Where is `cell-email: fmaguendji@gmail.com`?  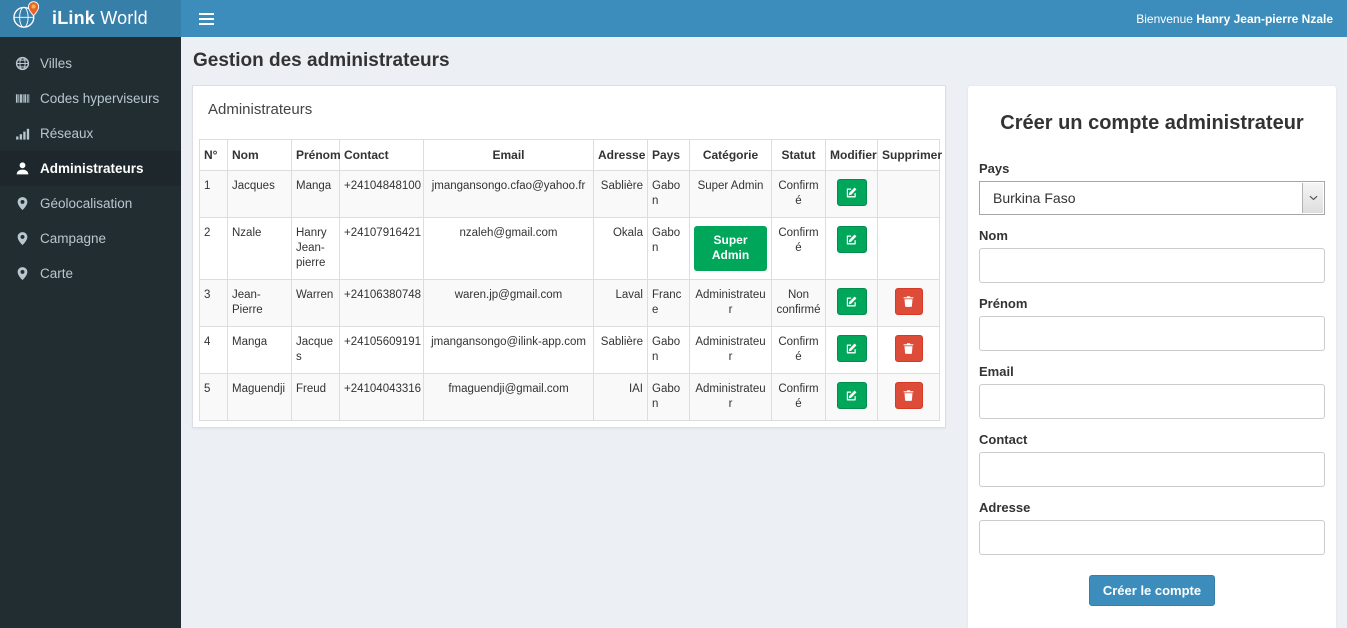
cell-email: fmaguendji@gmail.com is located at coordinates (508, 396).